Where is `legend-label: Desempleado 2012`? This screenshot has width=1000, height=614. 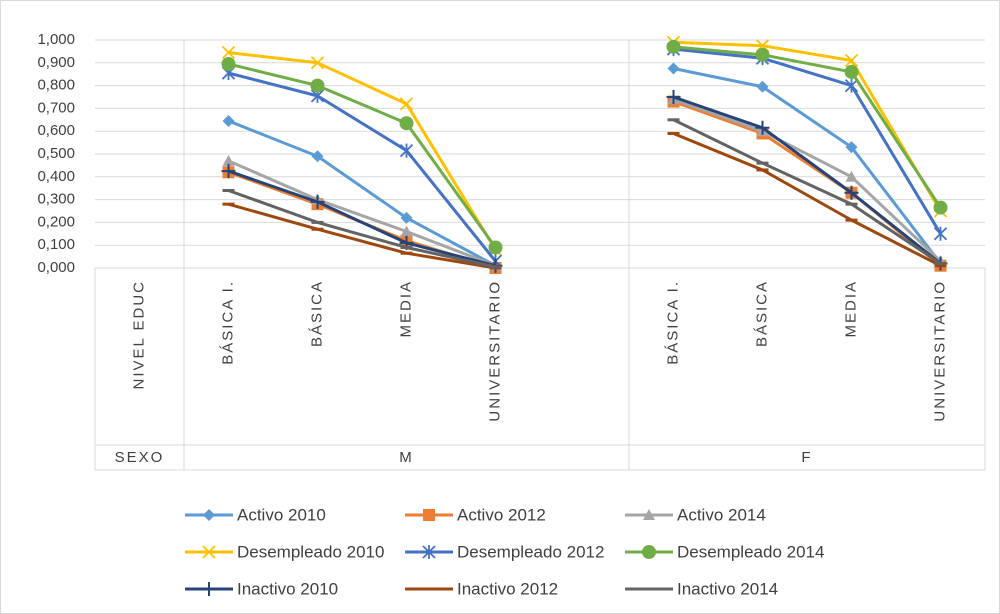 legend-label: Desempleado 2012 is located at coordinates (530, 551).